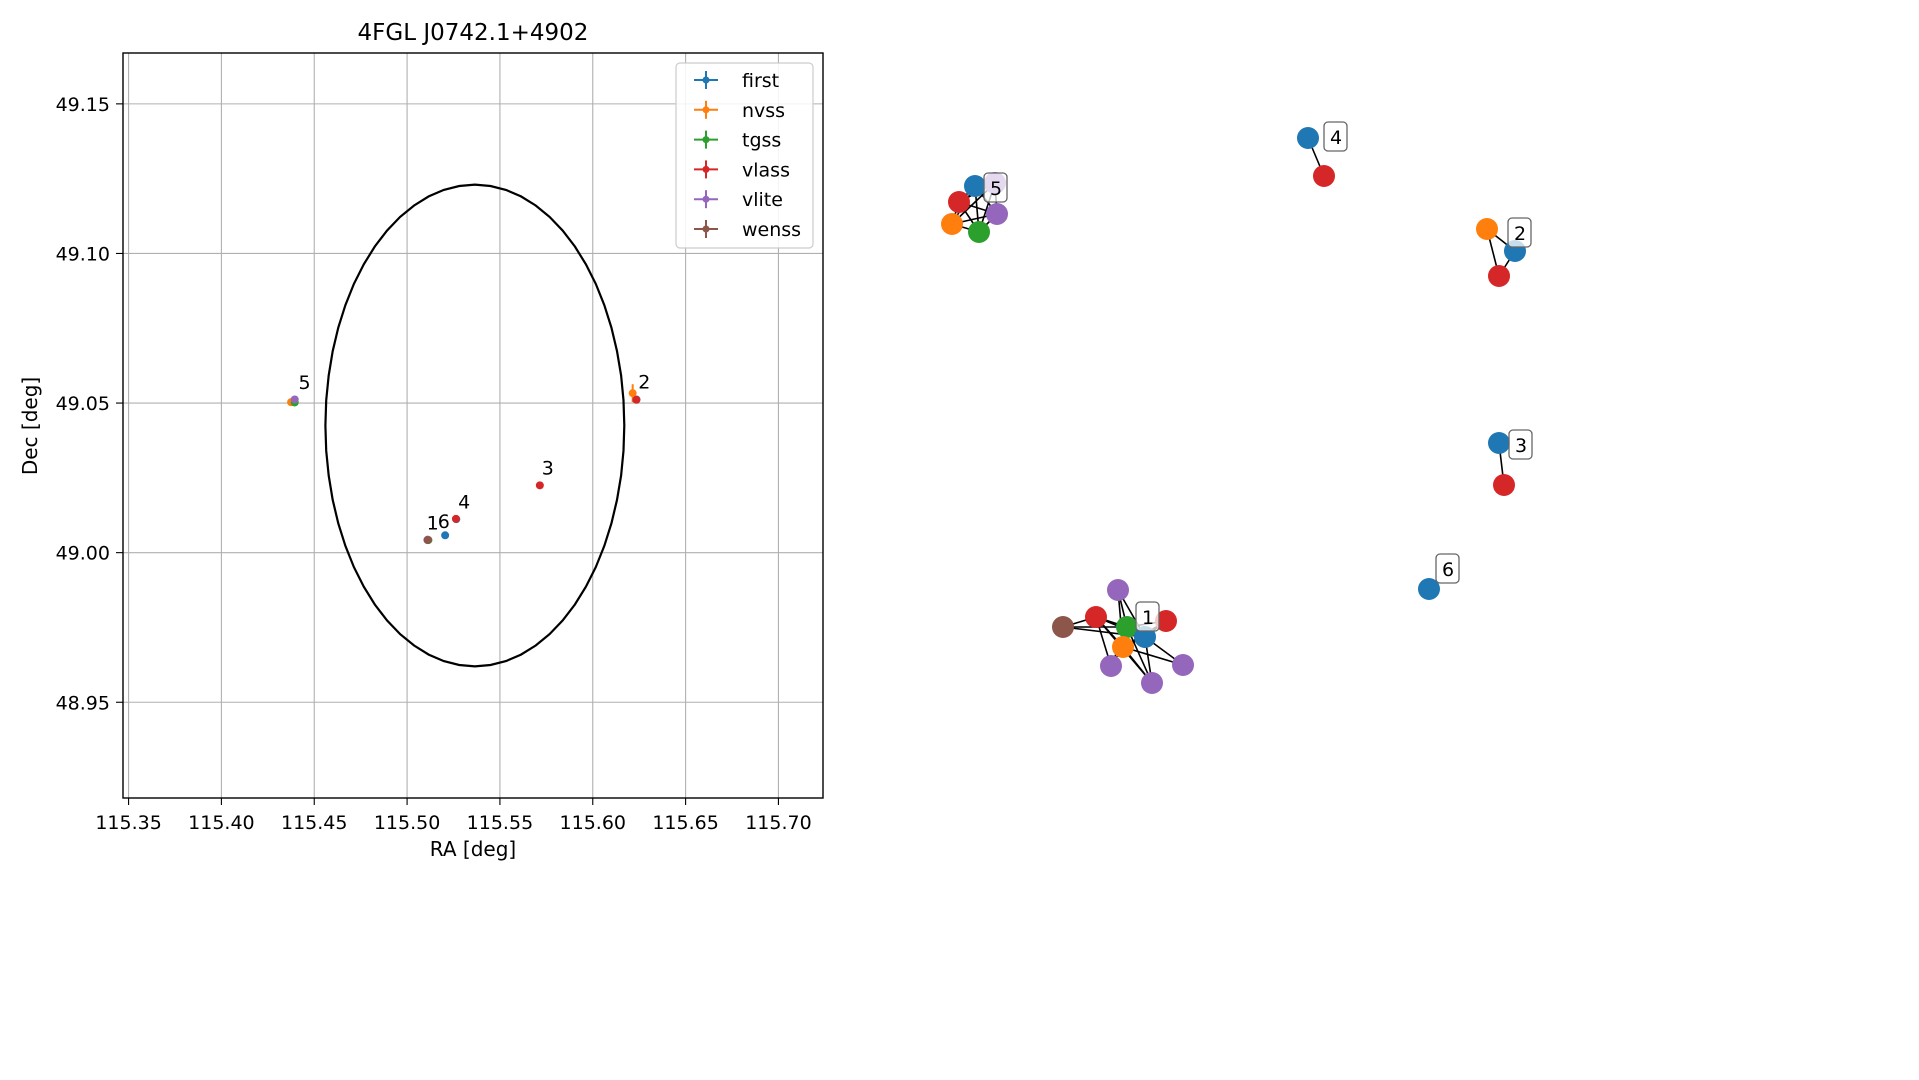  Describe the element at coordinates (760, 81) in the screenshot. I see `legend-label-first: first` at that location.